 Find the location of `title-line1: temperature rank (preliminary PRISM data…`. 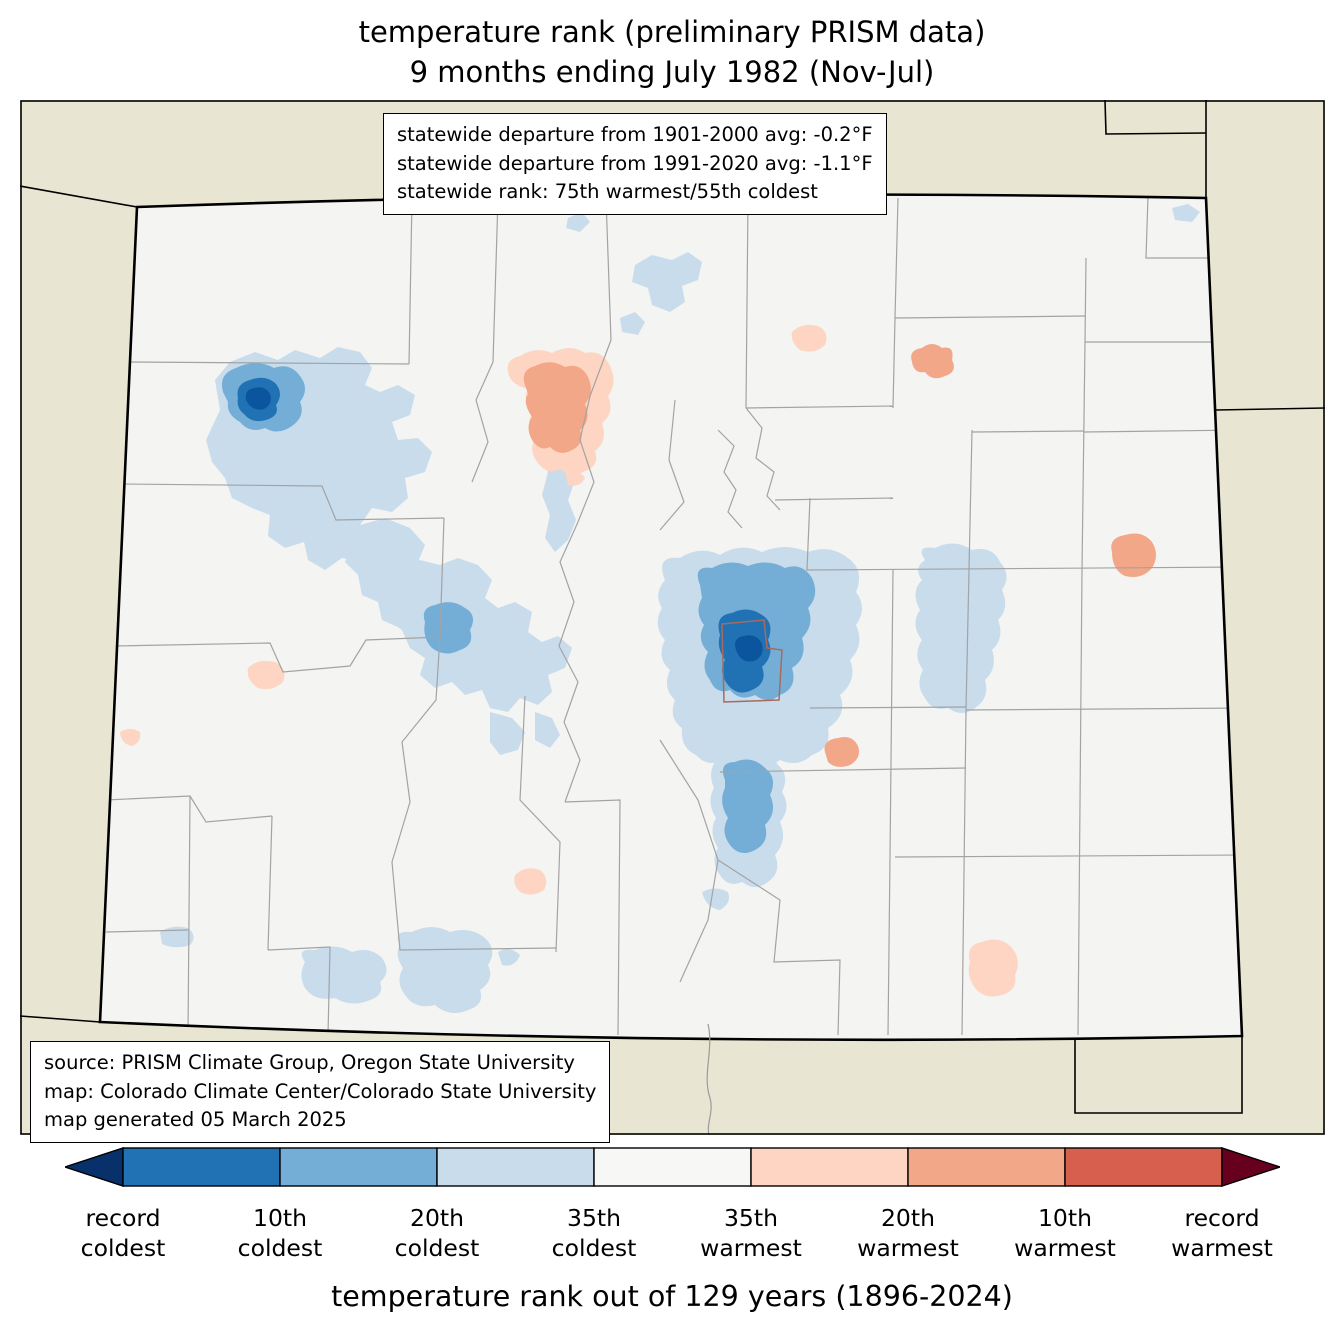

title-line1: temperature rank (preliminary PRISM data… is located at coordinates (672, 32).